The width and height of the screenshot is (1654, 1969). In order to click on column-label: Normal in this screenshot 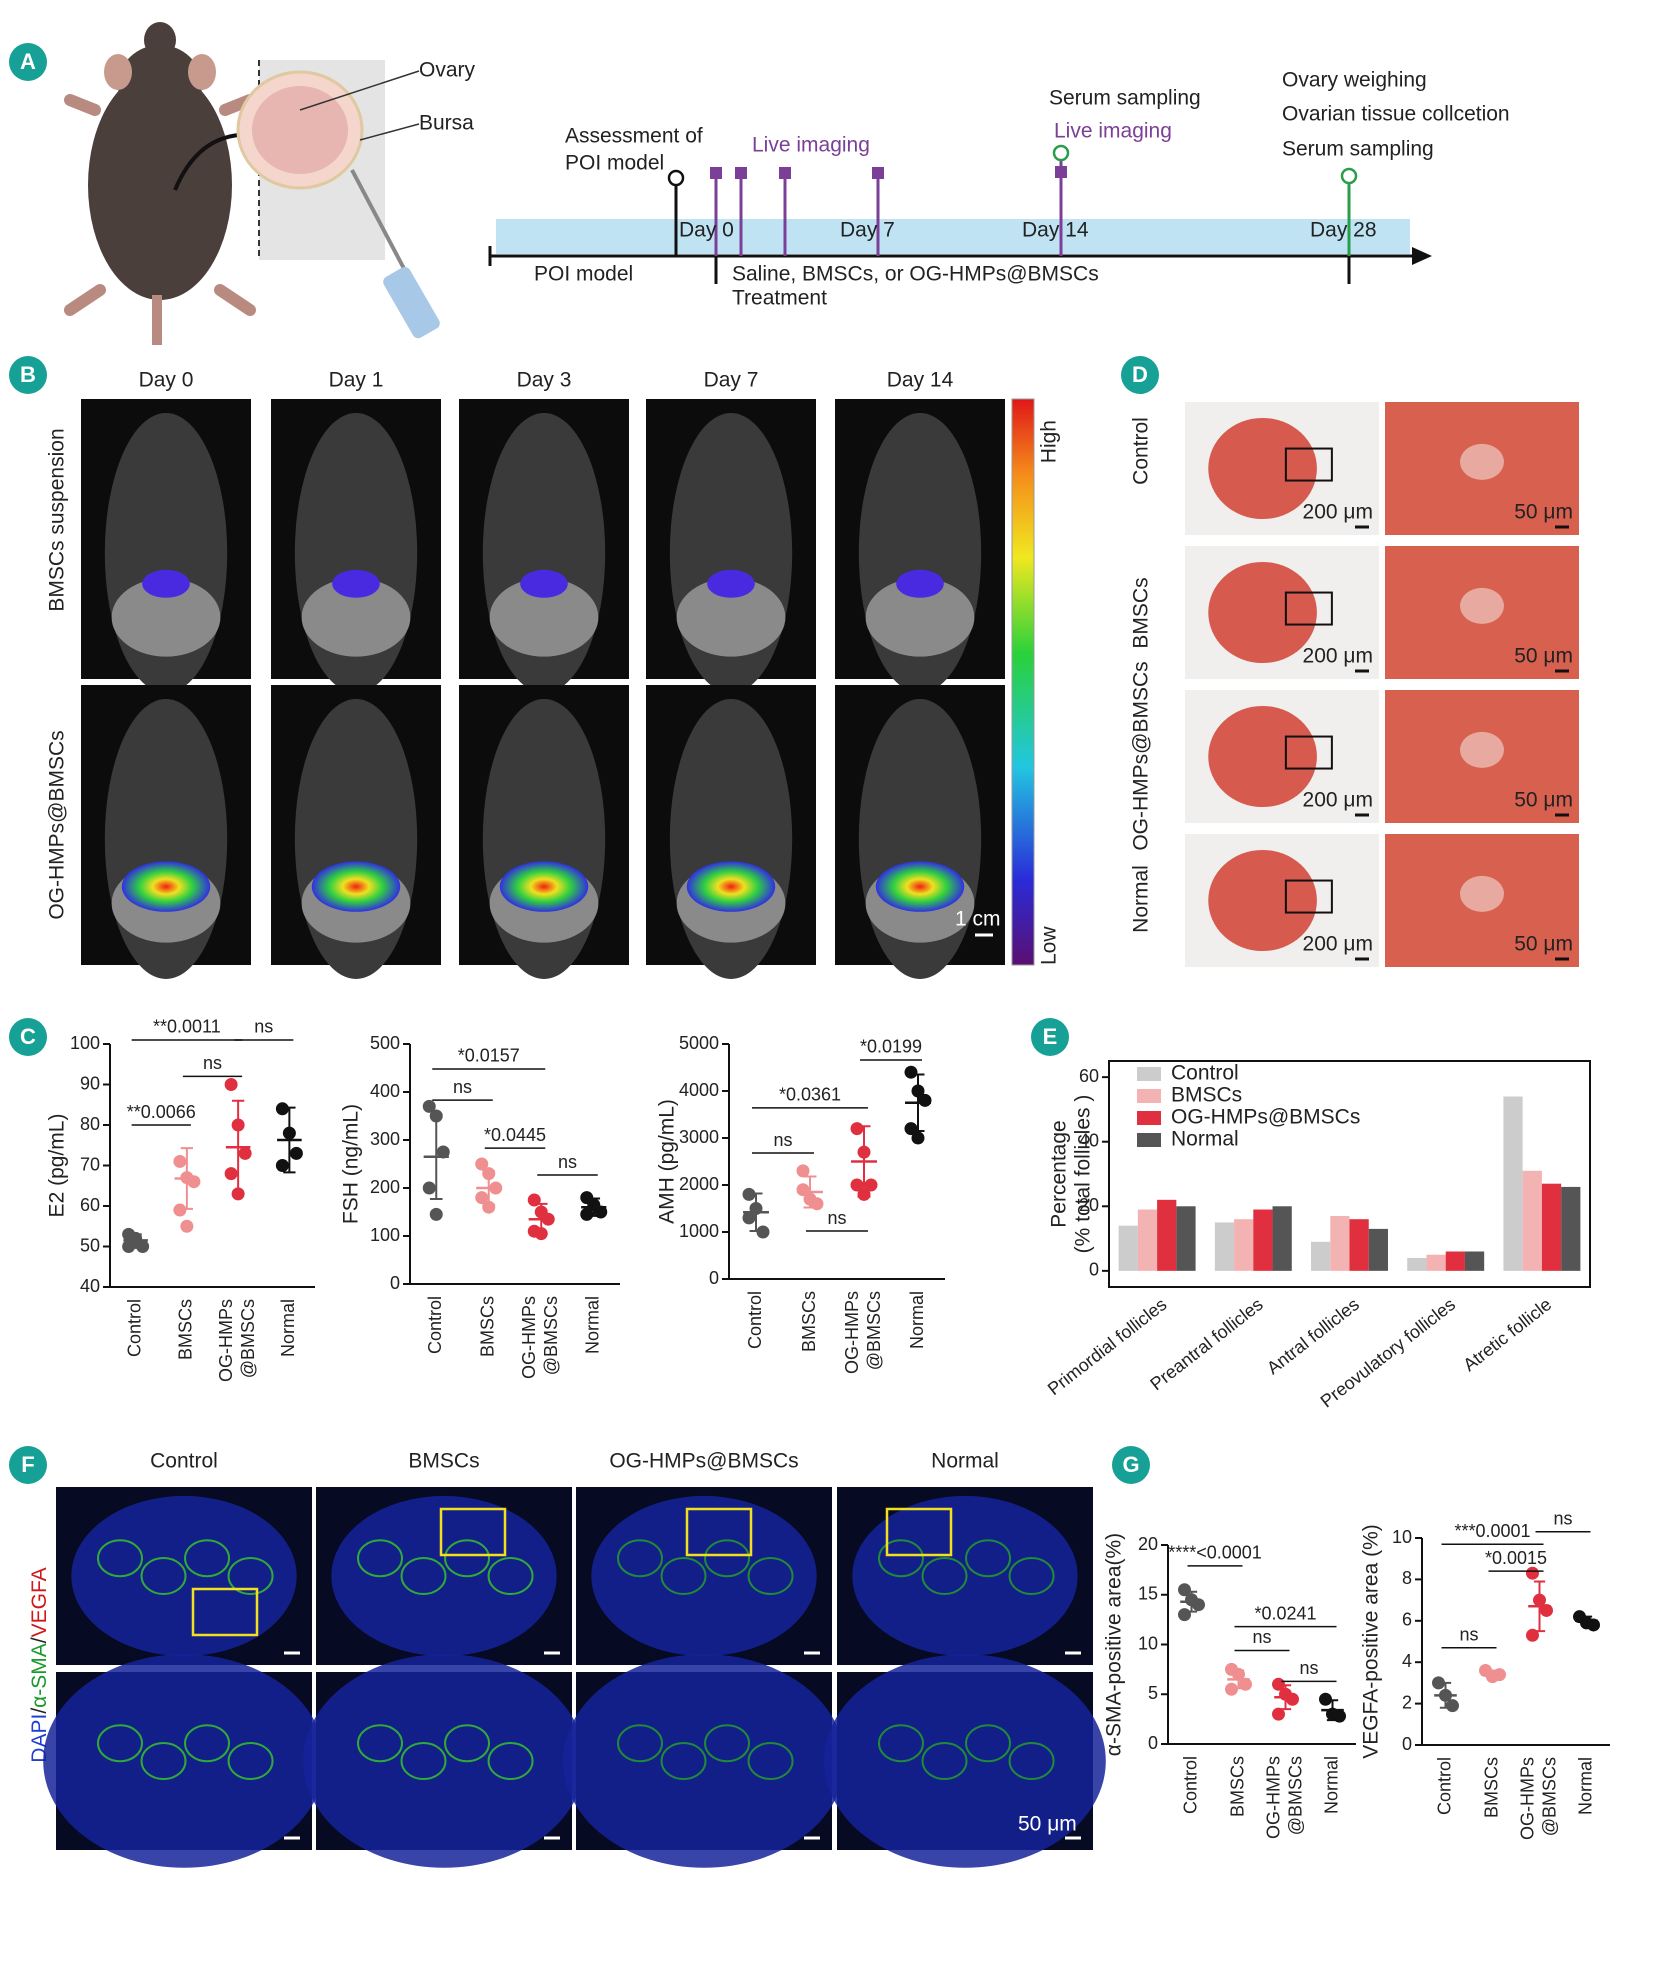, I will do `click(965, 1461)`.